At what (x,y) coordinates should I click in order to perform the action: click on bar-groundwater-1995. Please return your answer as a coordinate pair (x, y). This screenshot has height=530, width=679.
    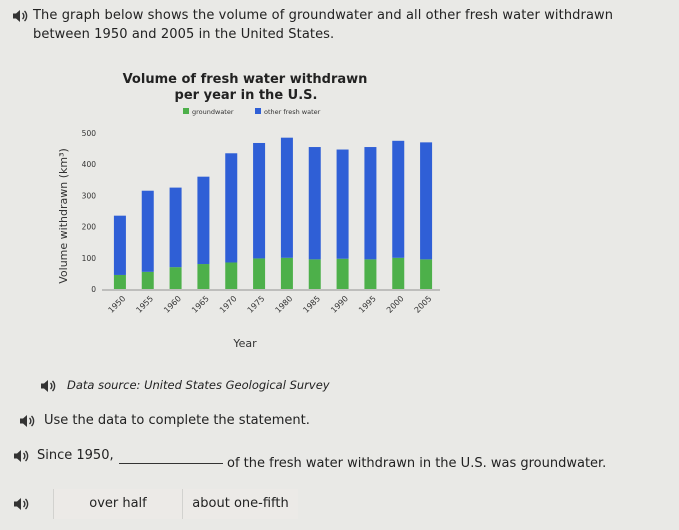
    Looking at the image, I should click on (370, 274).